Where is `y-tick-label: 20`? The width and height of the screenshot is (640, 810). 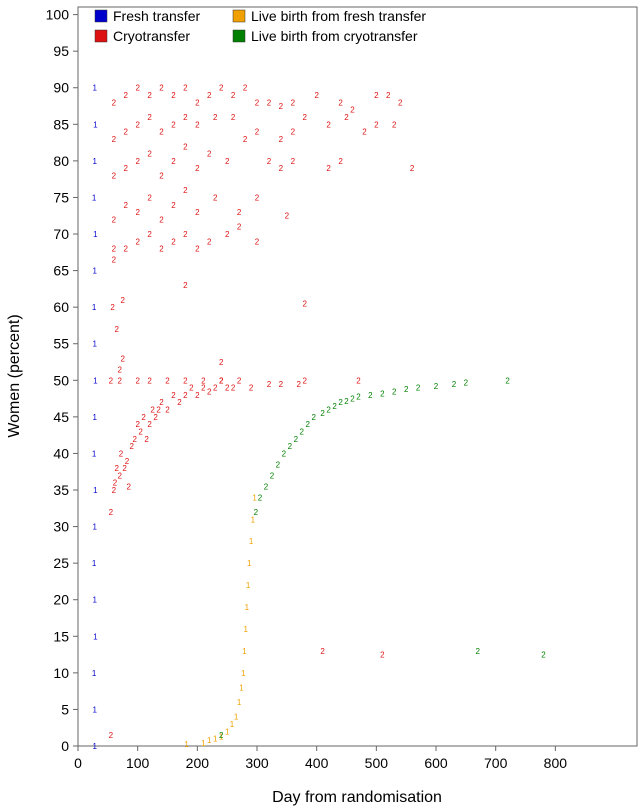
y-tick-label: 20 is located at coordinates (61, 600).